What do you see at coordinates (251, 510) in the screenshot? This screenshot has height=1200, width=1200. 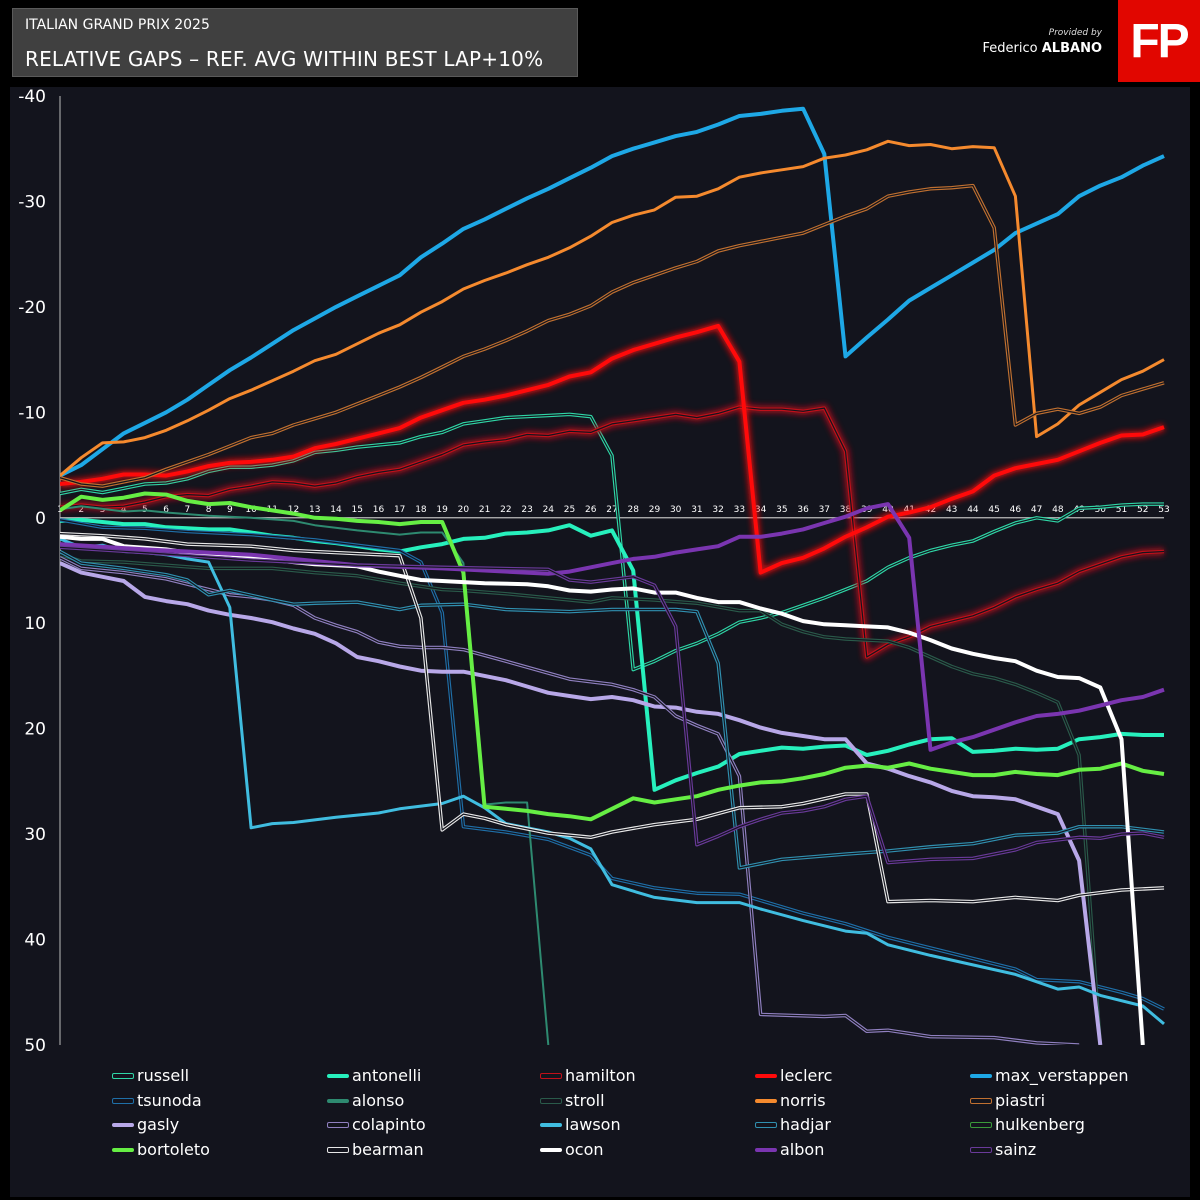 I see `x-tick-label: 10` at bounding box center [251, 510].